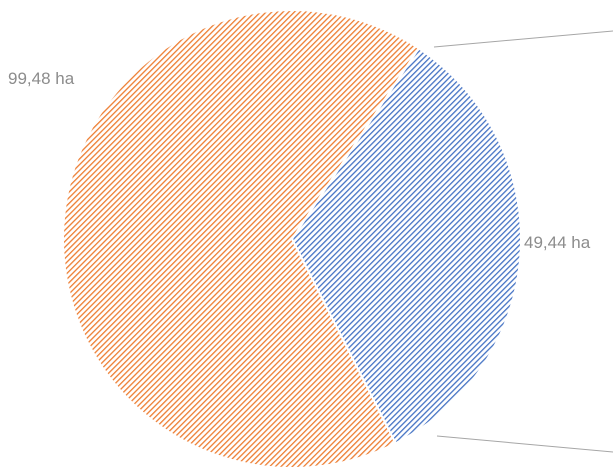 This screenshot has width=613, height=469. Describe the element at coordinates (524, 444) in the screenshot. I see `leader-line-bottom` at that location.